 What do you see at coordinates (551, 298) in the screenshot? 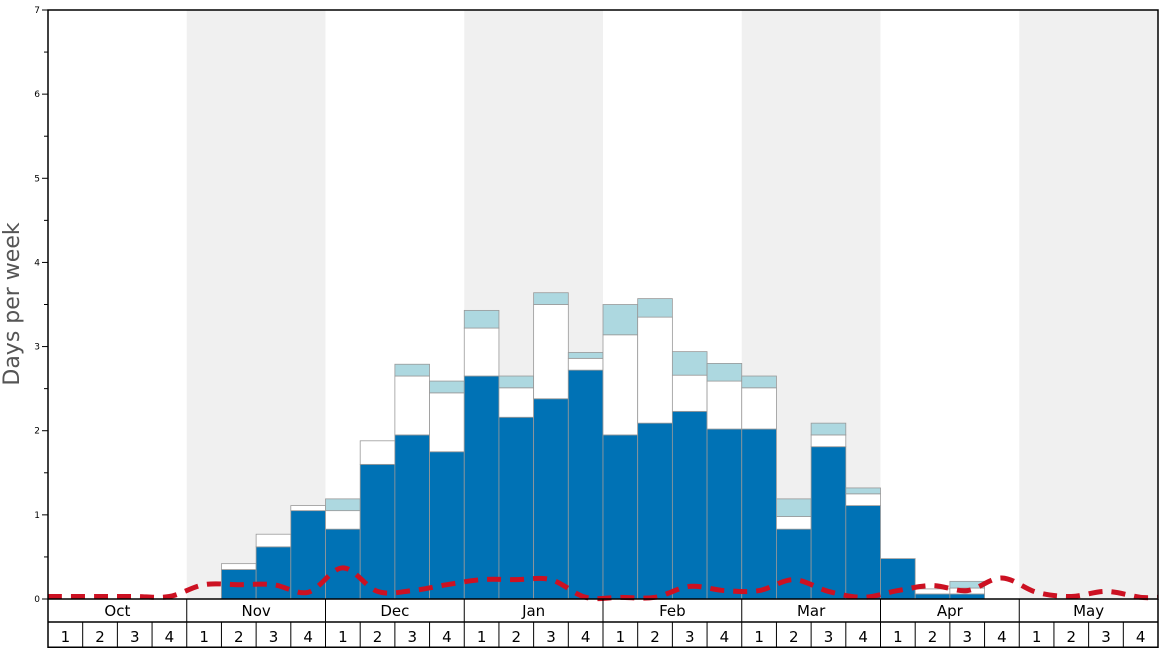
I see `bar-light-jan-week3` at bounding box center [551, 298].